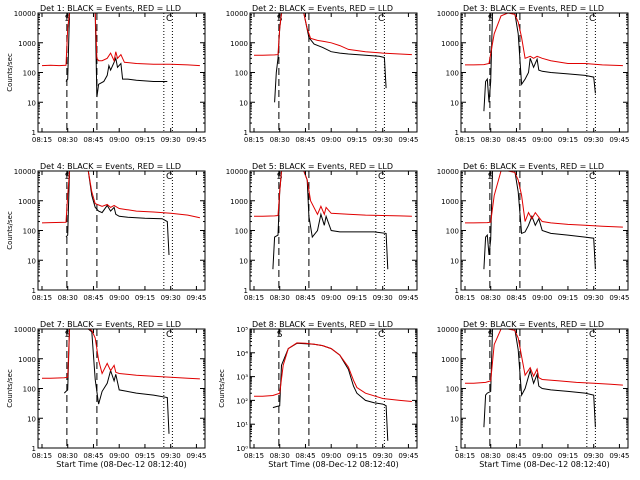 This screenshot has height=480, width=640. What do you see at coordinates (243, 103) in the screenshot?
I see `y-tick-label: 10` at bounding box center [243, 103].